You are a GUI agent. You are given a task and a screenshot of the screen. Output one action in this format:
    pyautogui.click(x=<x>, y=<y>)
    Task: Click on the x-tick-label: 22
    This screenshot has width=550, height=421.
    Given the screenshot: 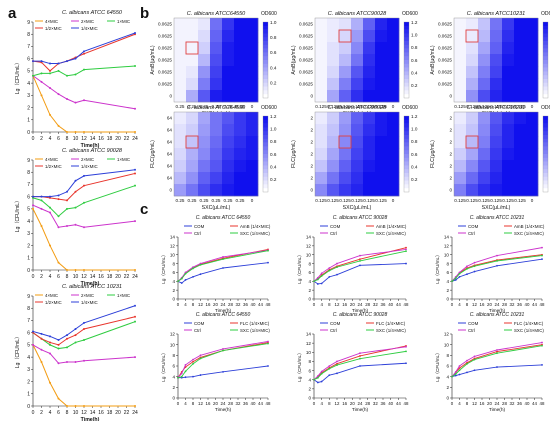 What is the action you would take?
    pyautogui.click(x=127, y=413)
    